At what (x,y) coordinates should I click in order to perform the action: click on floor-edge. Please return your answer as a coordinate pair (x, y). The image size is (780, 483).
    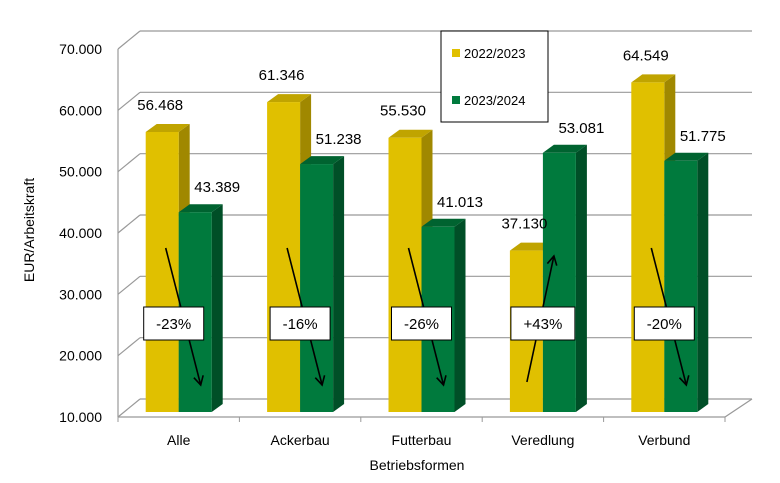
    Looking at the image, I should click on (738, 408).